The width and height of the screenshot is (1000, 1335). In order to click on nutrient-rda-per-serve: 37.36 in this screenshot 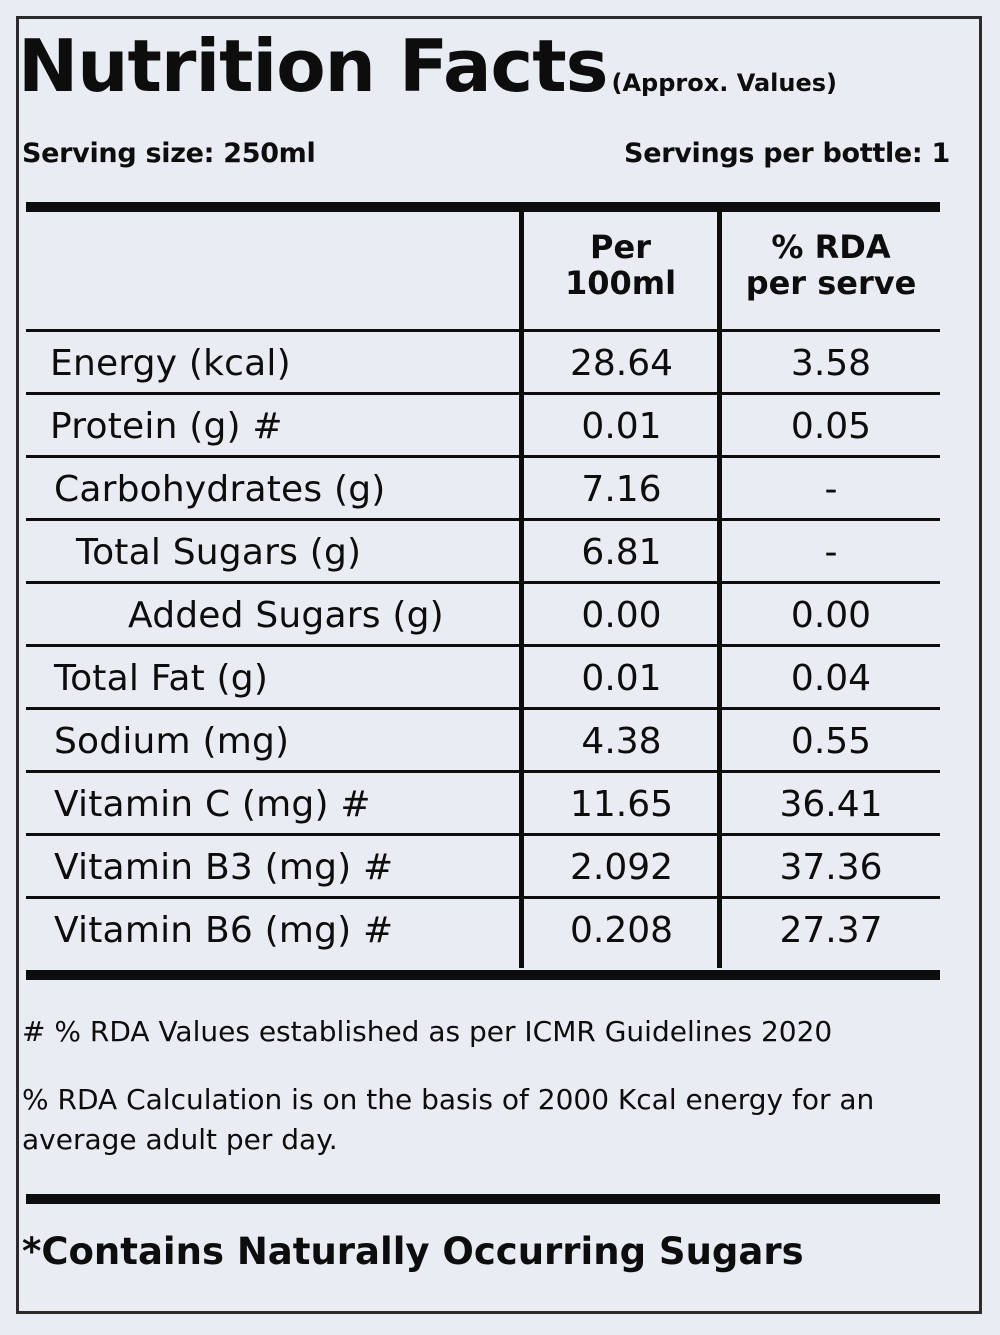, I will do `click(831, 867)`.